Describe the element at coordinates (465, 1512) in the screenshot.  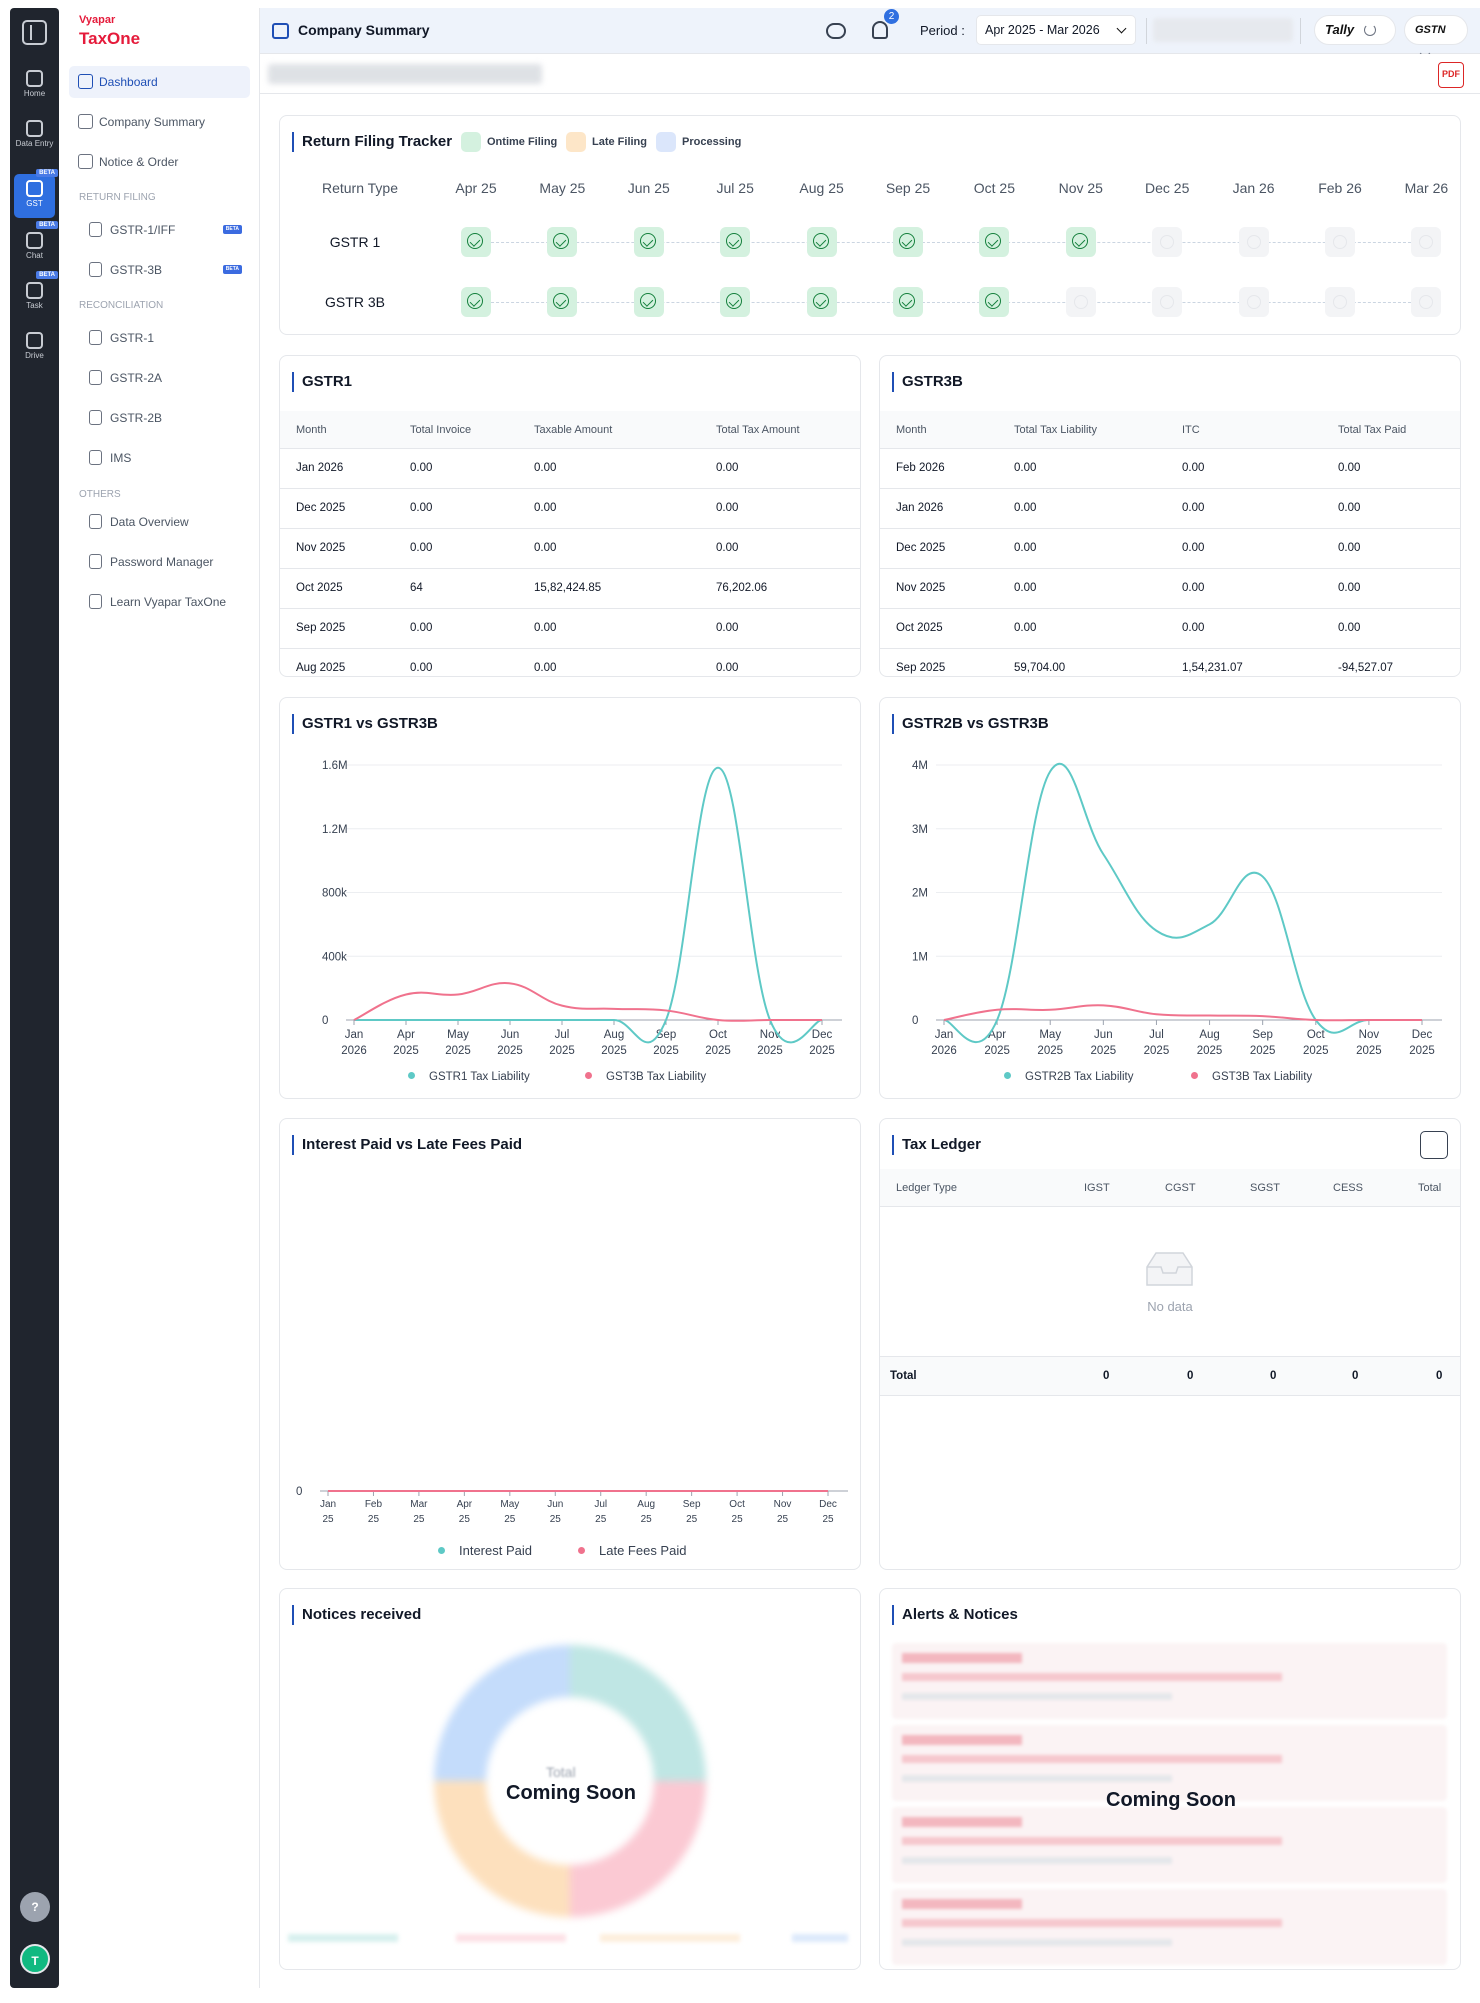
I see `x-tick-label: Apr 25` at that location.